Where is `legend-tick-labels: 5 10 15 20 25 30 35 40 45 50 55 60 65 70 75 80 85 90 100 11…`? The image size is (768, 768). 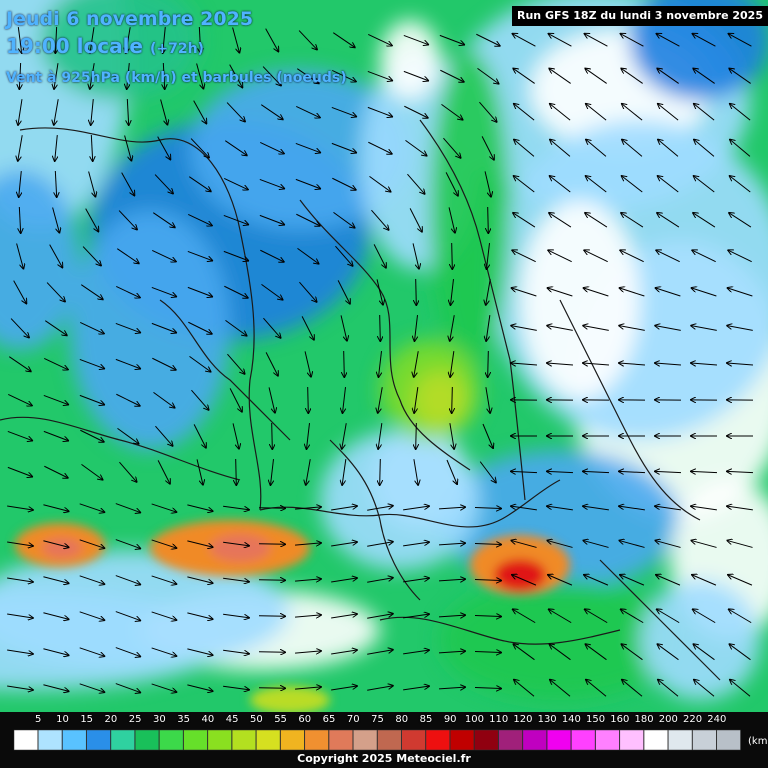
legend-tick-labels: 5 10 15 20 25 30 35 40 45 50 55 60 65 70 75 80 85 90 100 11… is located at coordinates (384, 721).